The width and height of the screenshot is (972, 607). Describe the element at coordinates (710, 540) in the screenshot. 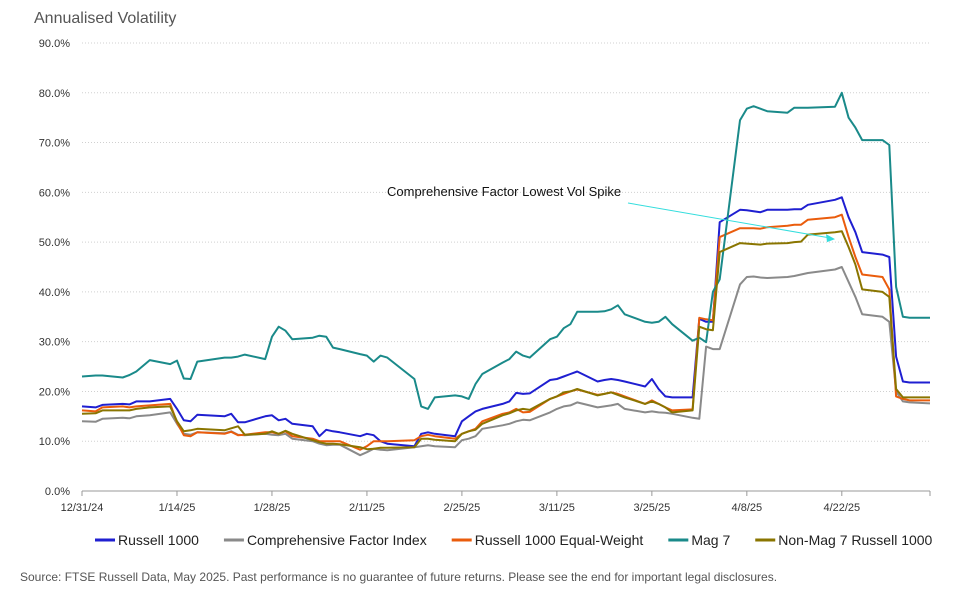

I see `legend-label: Mag 7` at that location.